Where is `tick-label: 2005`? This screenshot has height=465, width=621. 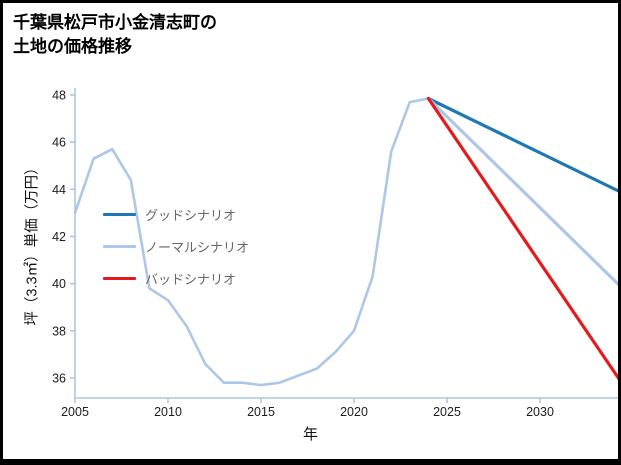
tick-label: 2005 is located at coordinates (75, 412).